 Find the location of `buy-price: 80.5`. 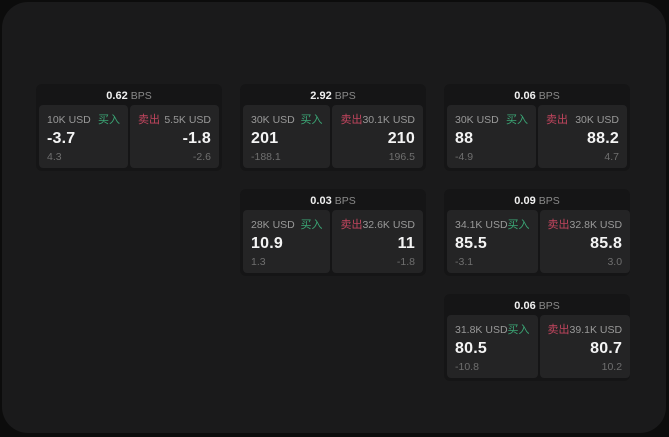

buy-price: 80.5 is located at coordinates (471, 348).